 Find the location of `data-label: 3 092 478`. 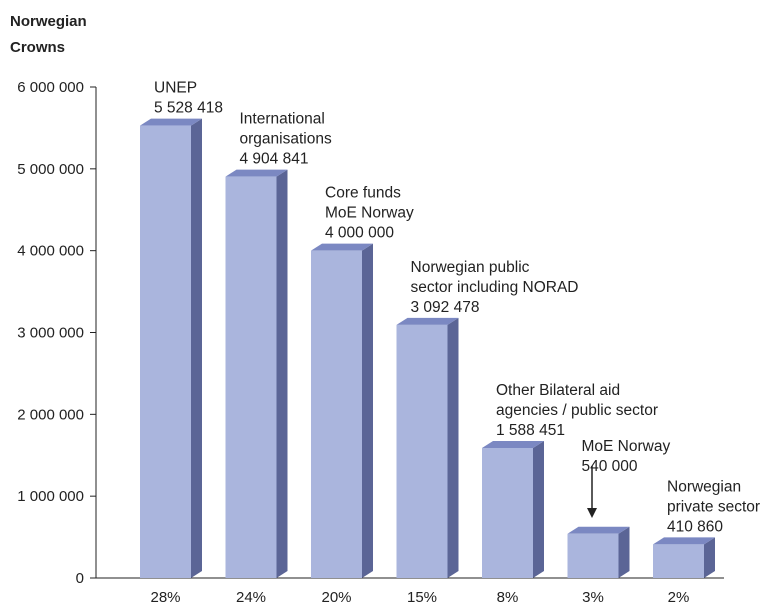

data-label: 3 092 478 is located at coordinates (445, 307).